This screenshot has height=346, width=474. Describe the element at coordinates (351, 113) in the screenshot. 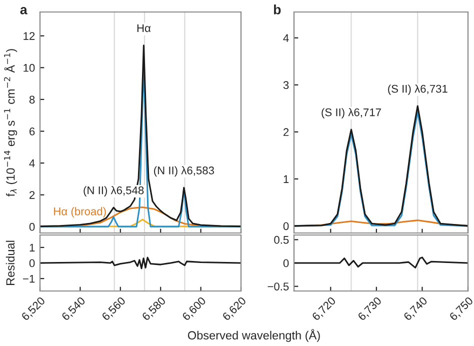

I see `annotation: (S II) λ6,717` at that location.